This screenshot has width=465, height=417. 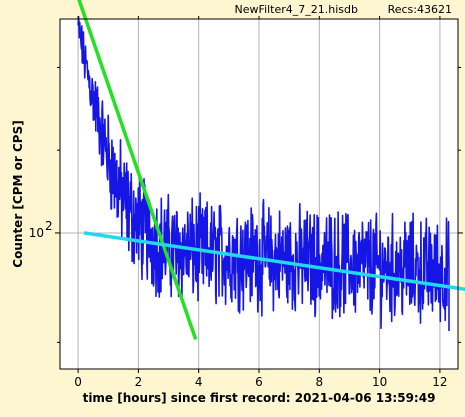 What do you see at coordinates (139, 382) in the screenshot?
I see `x-tick-label: 2` at bounding box center [139, 382].